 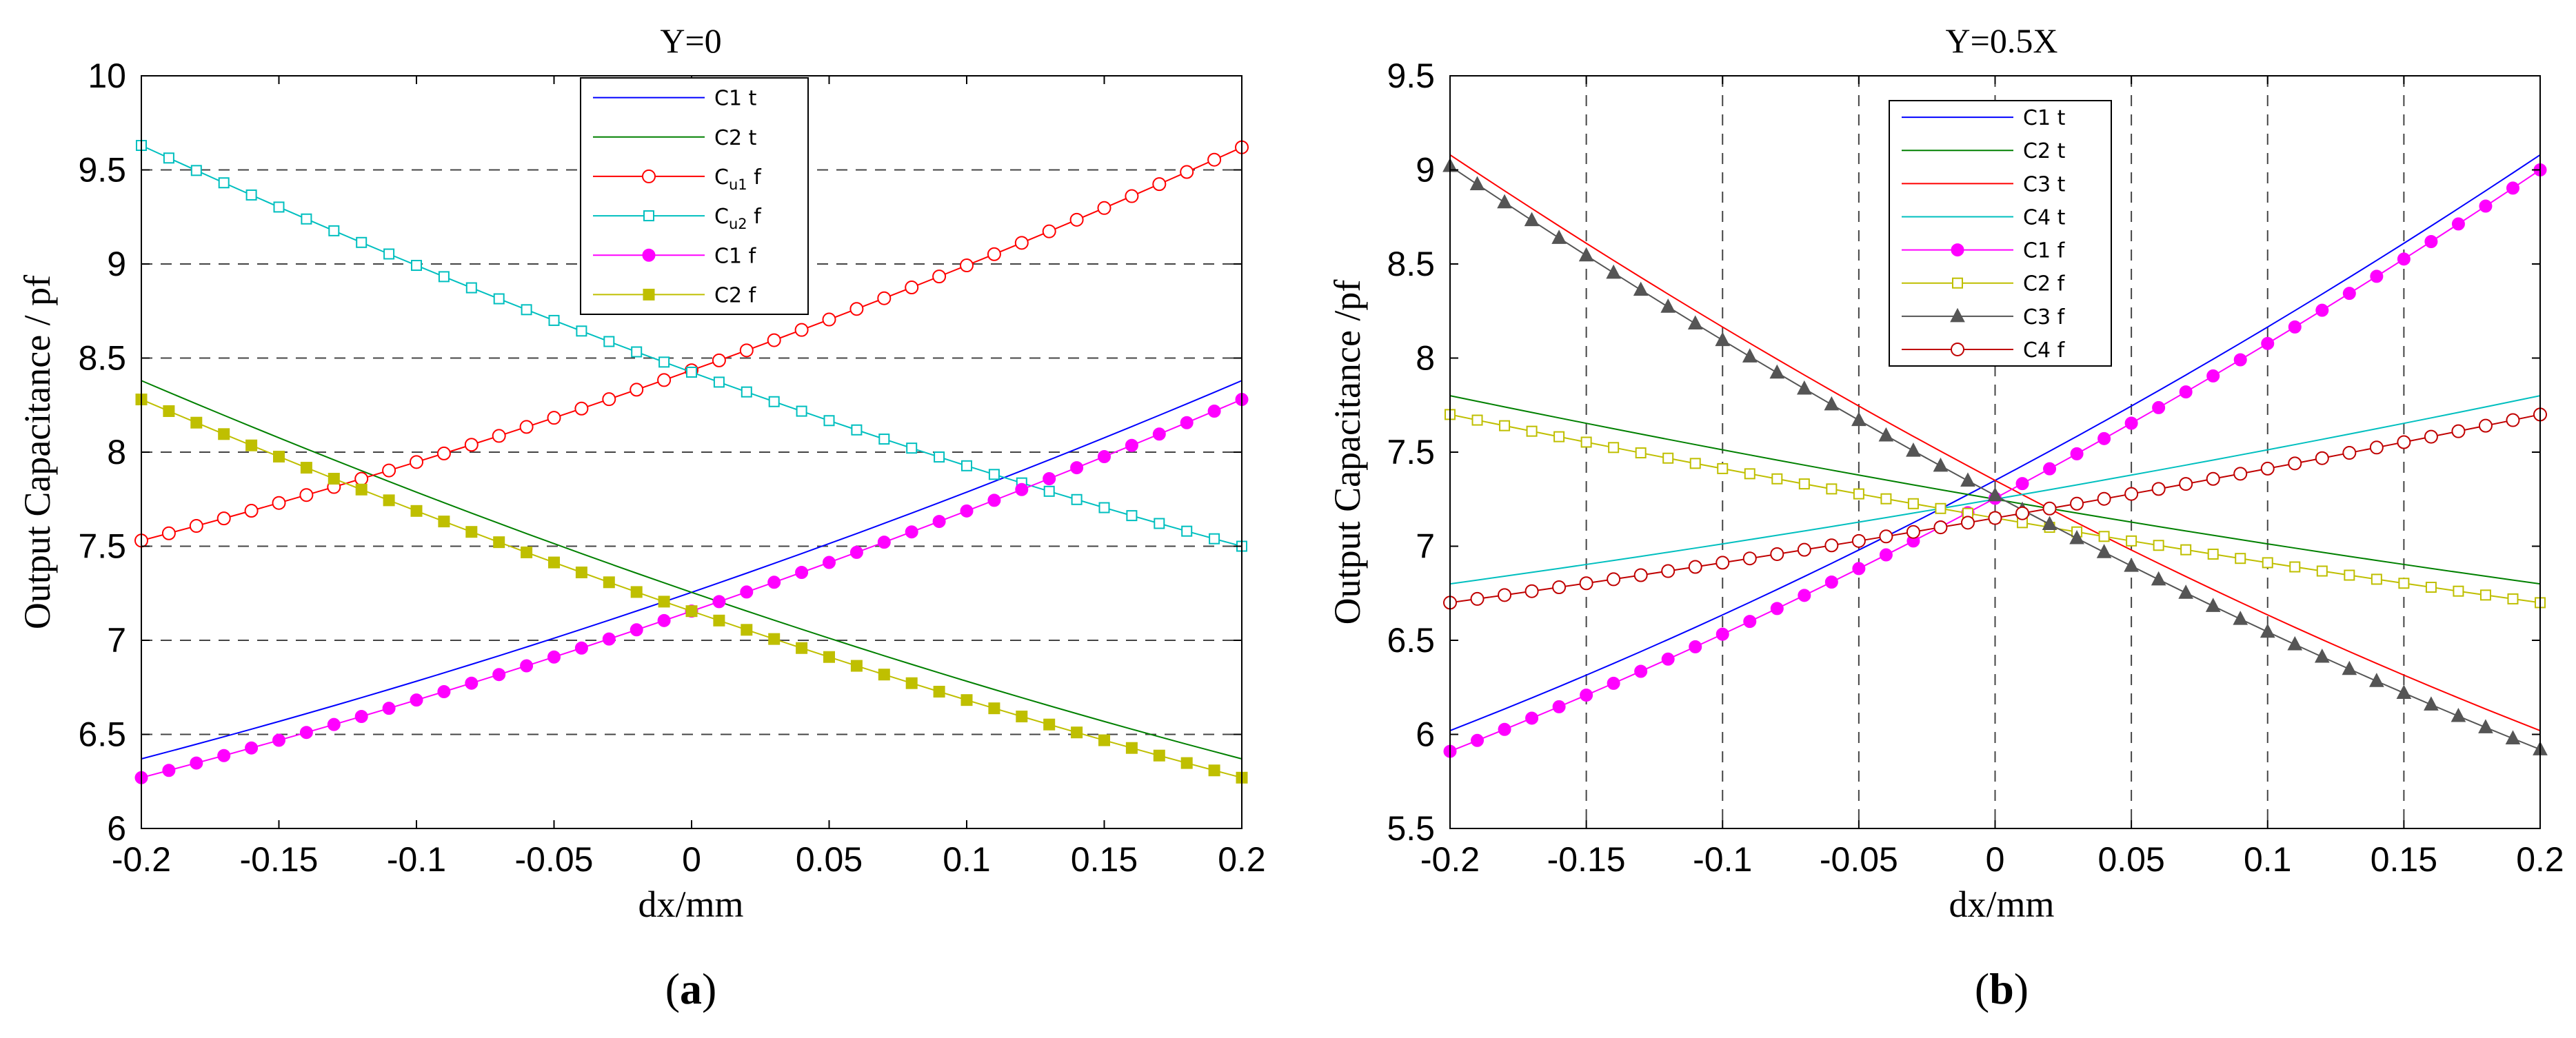 What do you see at coordinates (116, 829) in the screenshot?
I see `y-tick-label: 6` at bounding box center [116, 829].